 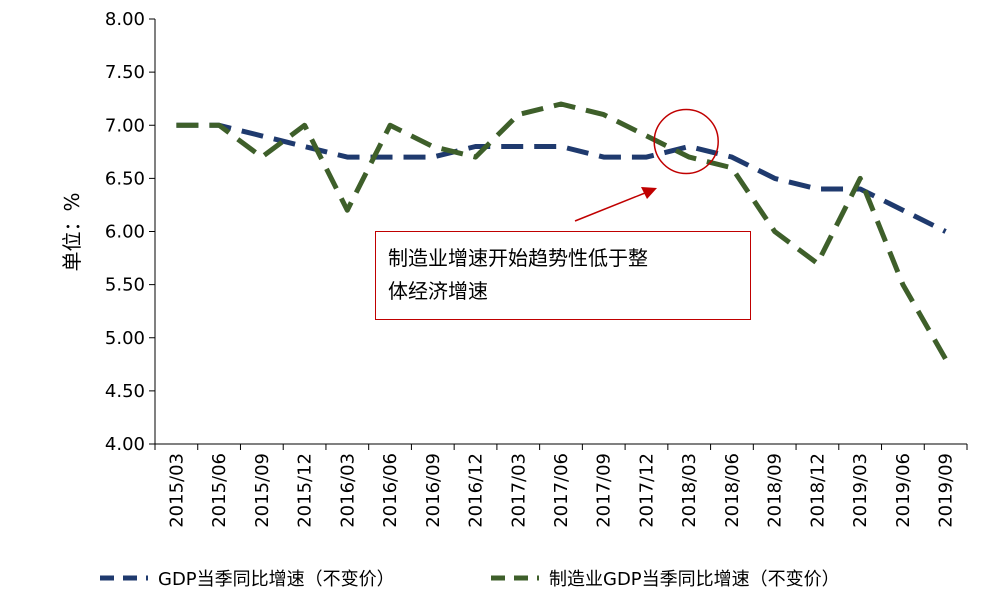 What do you see at coordinates (689, 490) in the screenshot?
I see `x-tick-label: 2018/03` at bounding box center [689, 490].